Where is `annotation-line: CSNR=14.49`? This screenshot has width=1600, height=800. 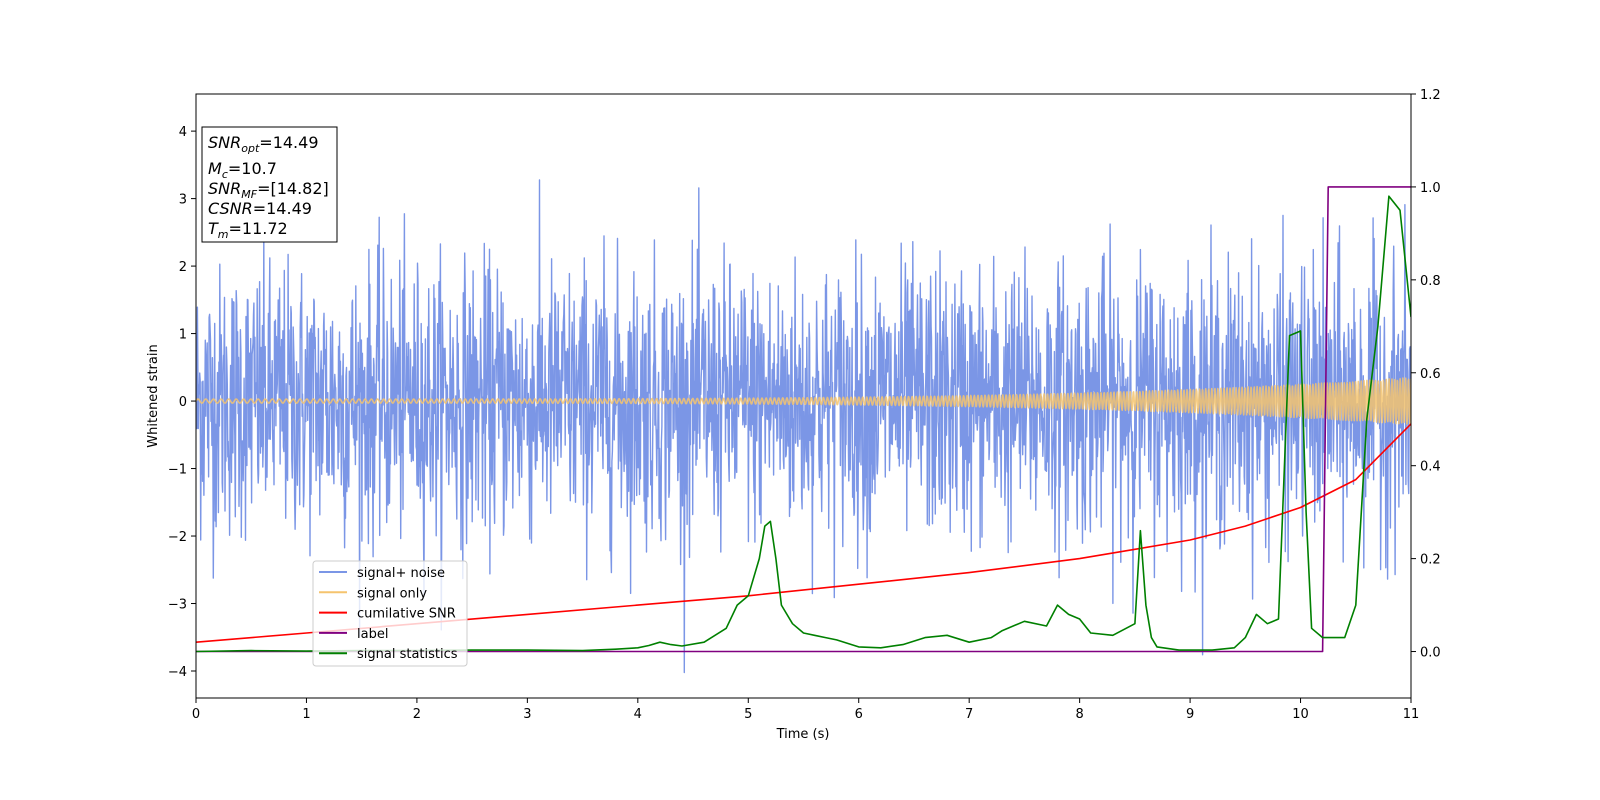
annotation-line: CSNR=14.49 is located at coordinates (260, 208).